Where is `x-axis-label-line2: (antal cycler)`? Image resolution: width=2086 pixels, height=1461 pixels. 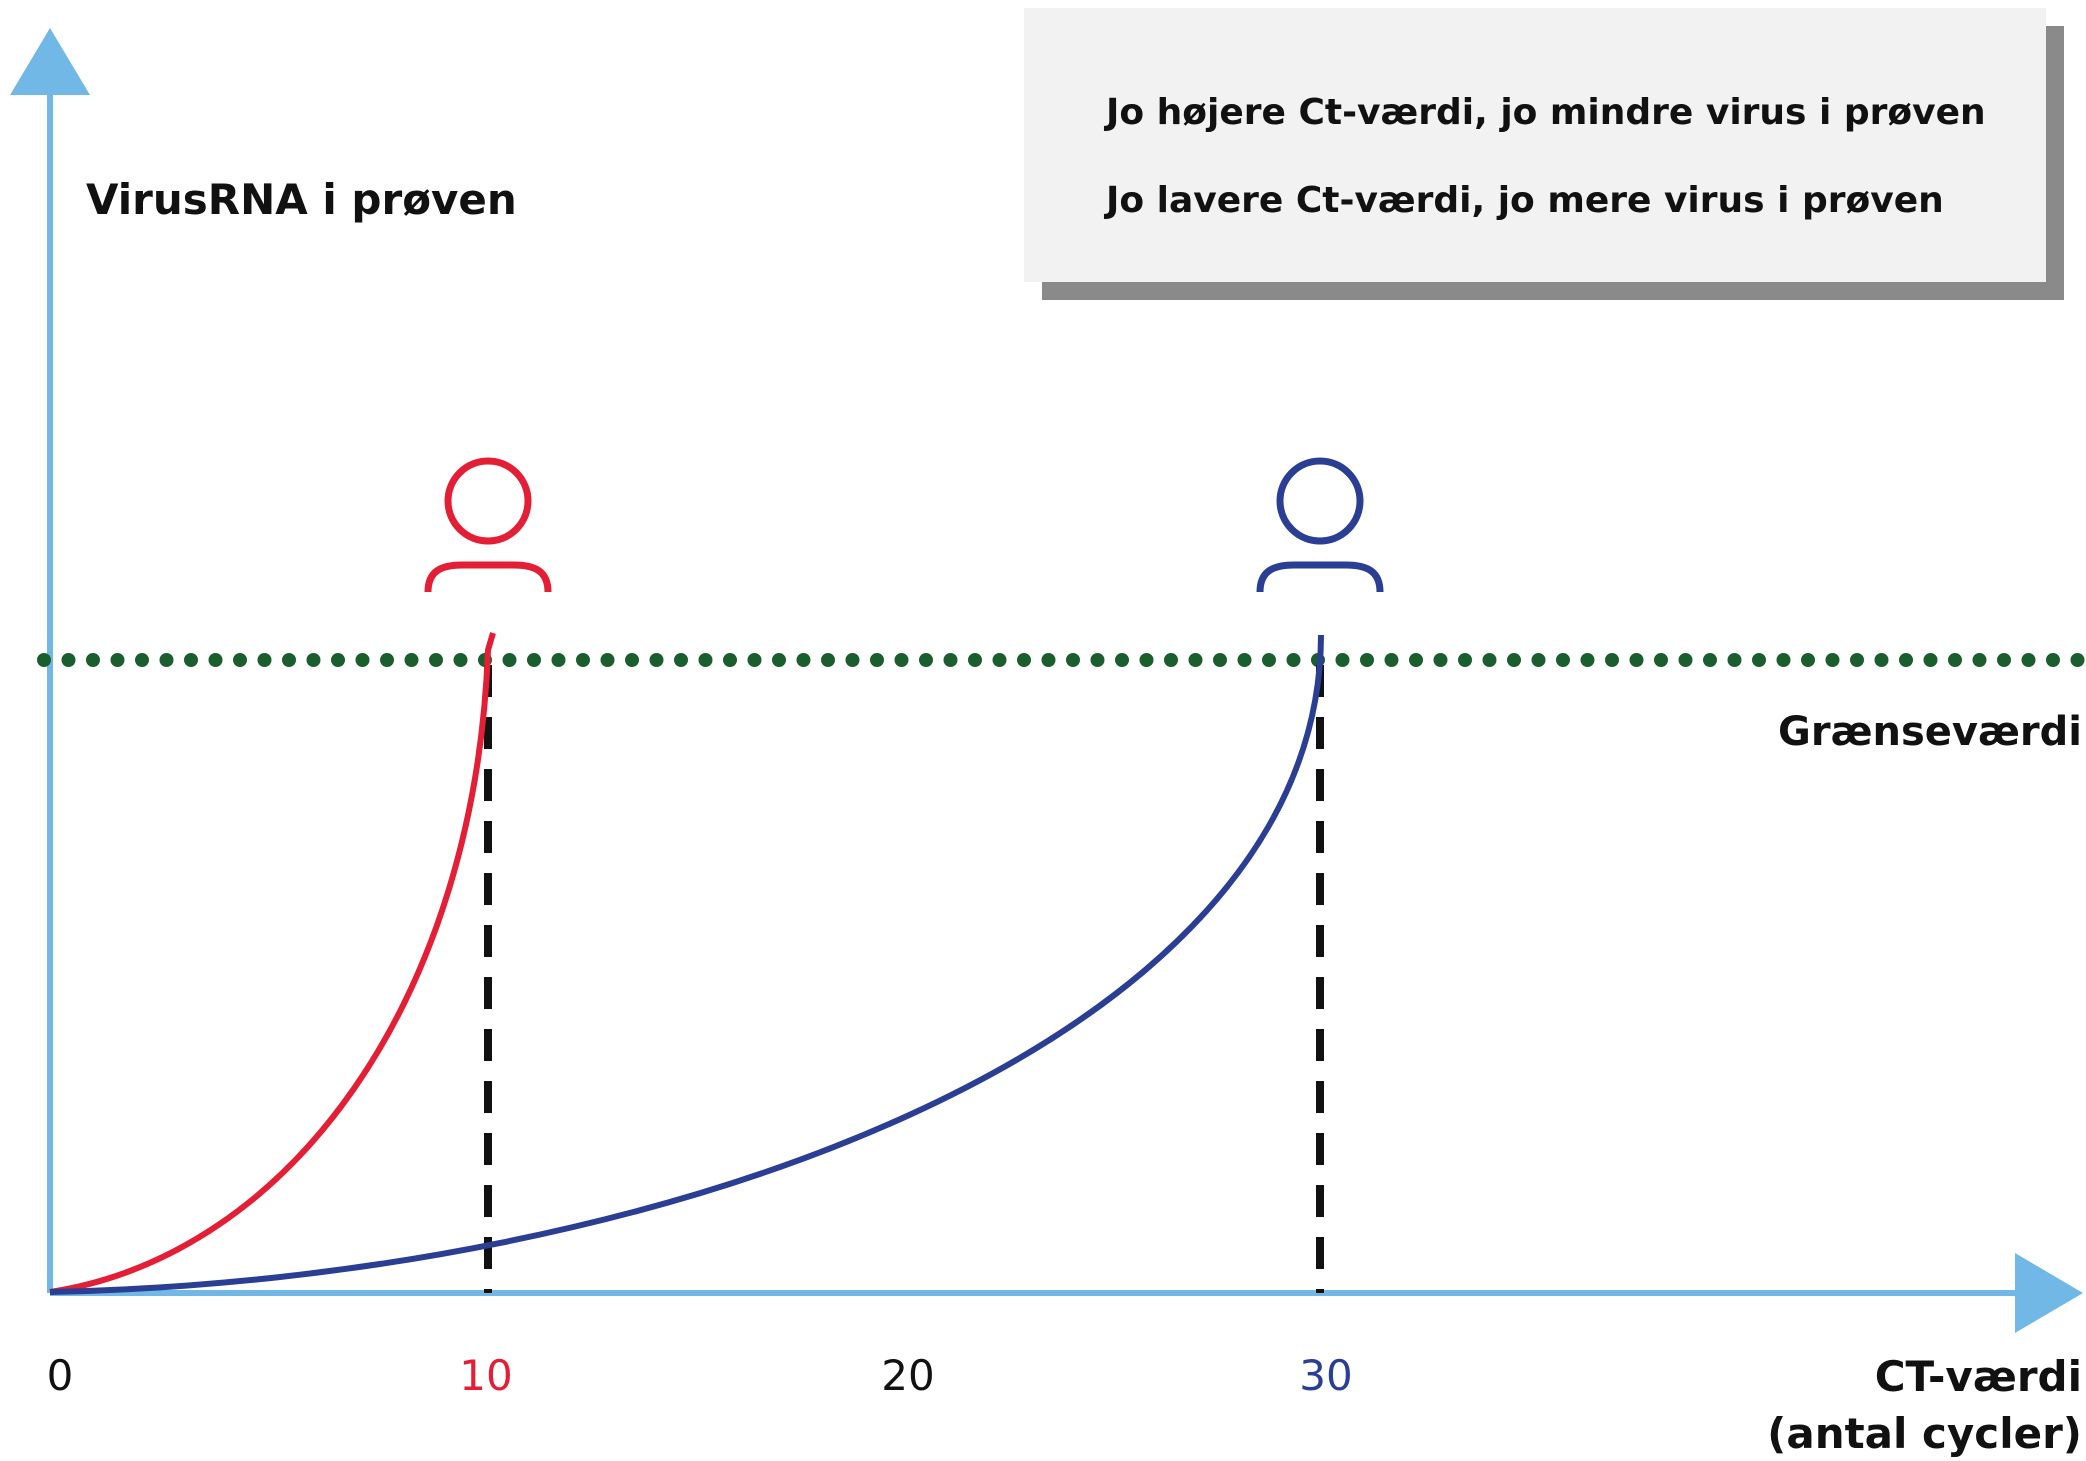 x-axis-label-line2: (antal cycler) is located at coordinates (1924, 1433).